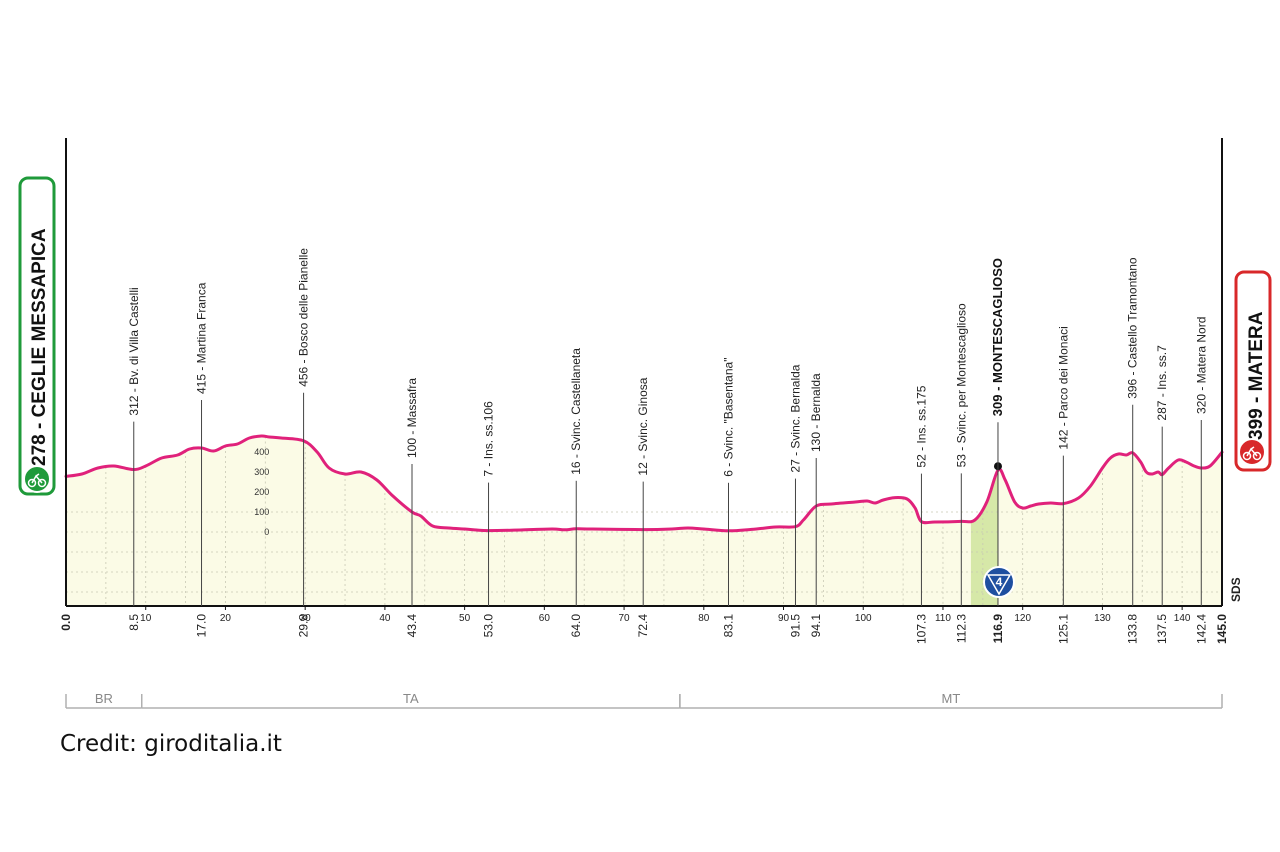  I want to click on altitude-tick-label: 0, so click(266, 532).